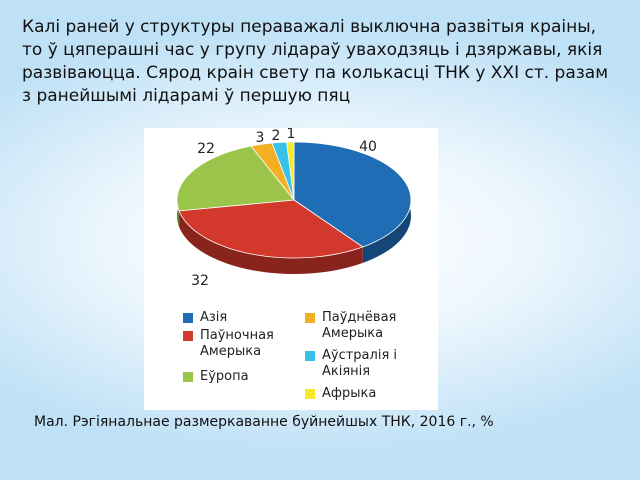 This screenshot has width=640, height=480. Describe the element at coordinates (237, 343) in the screenshot. I see `legend-label: Паўночная Амерыка` at that location.